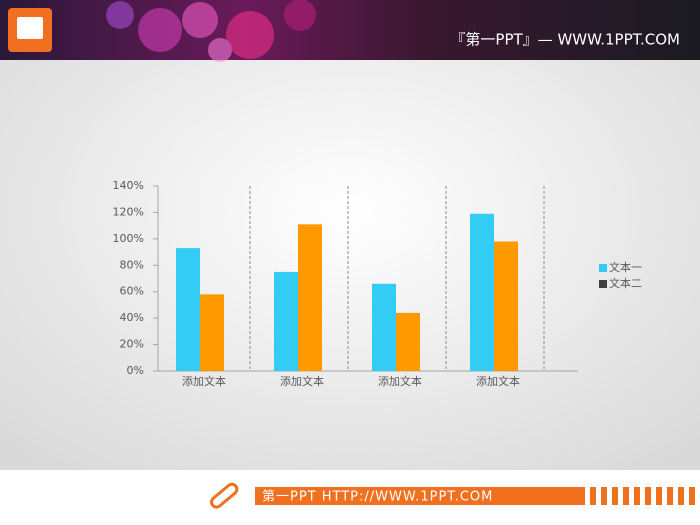 The image size is (700, 525). Describe the element at coordinates (132, 317) in the screenshot. I see `y-tick-label: 40%` at that location.